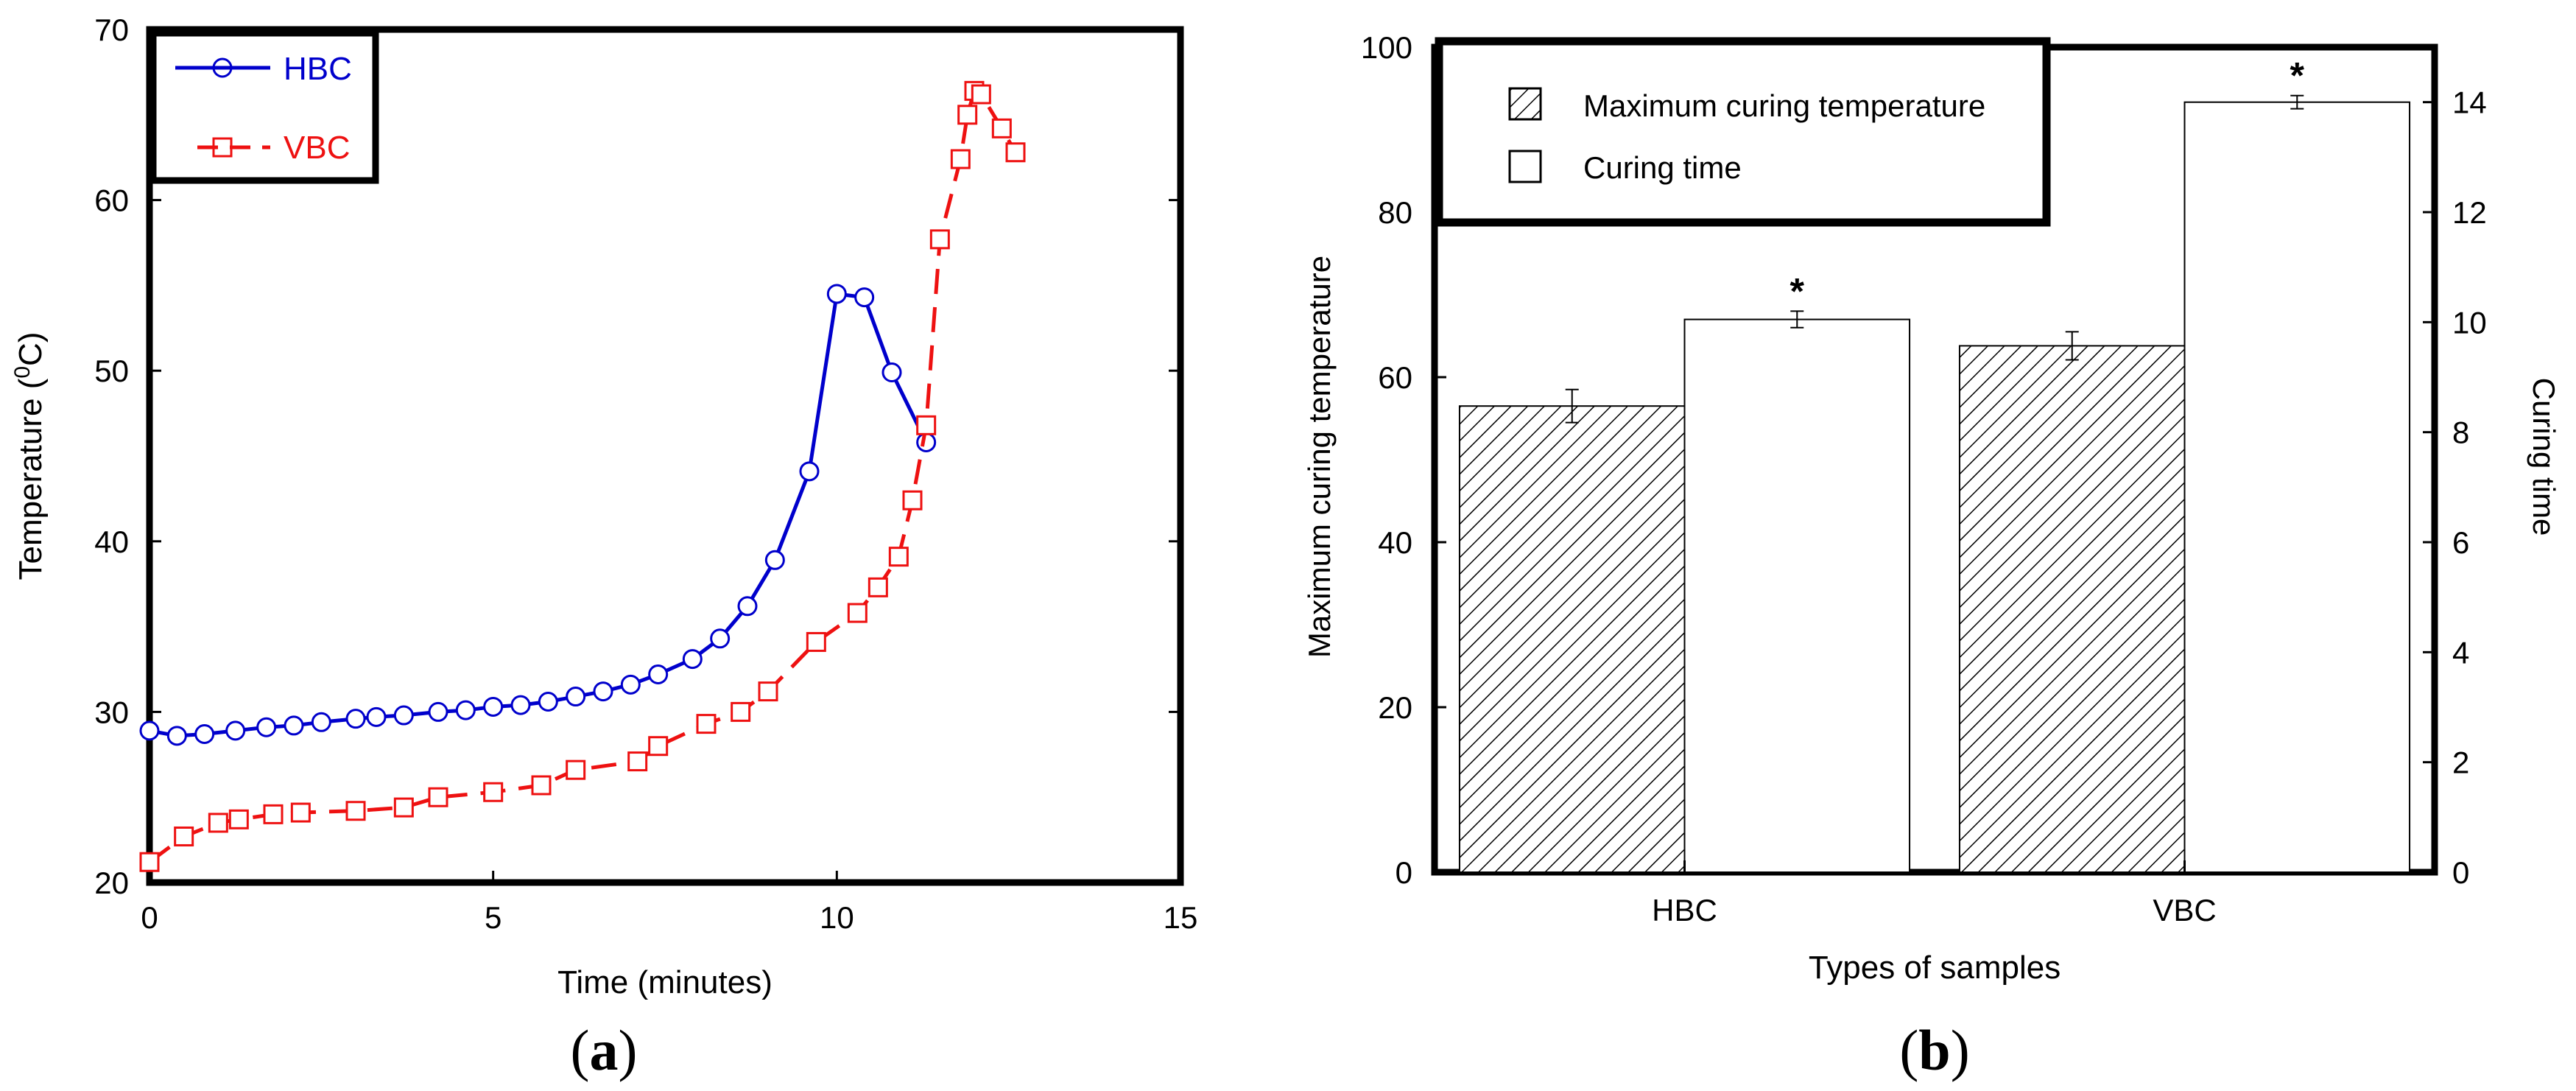 This screenshot has width=2576, height=1091. I want to click on y-tick-label-right: 8, so click(2460, 432).